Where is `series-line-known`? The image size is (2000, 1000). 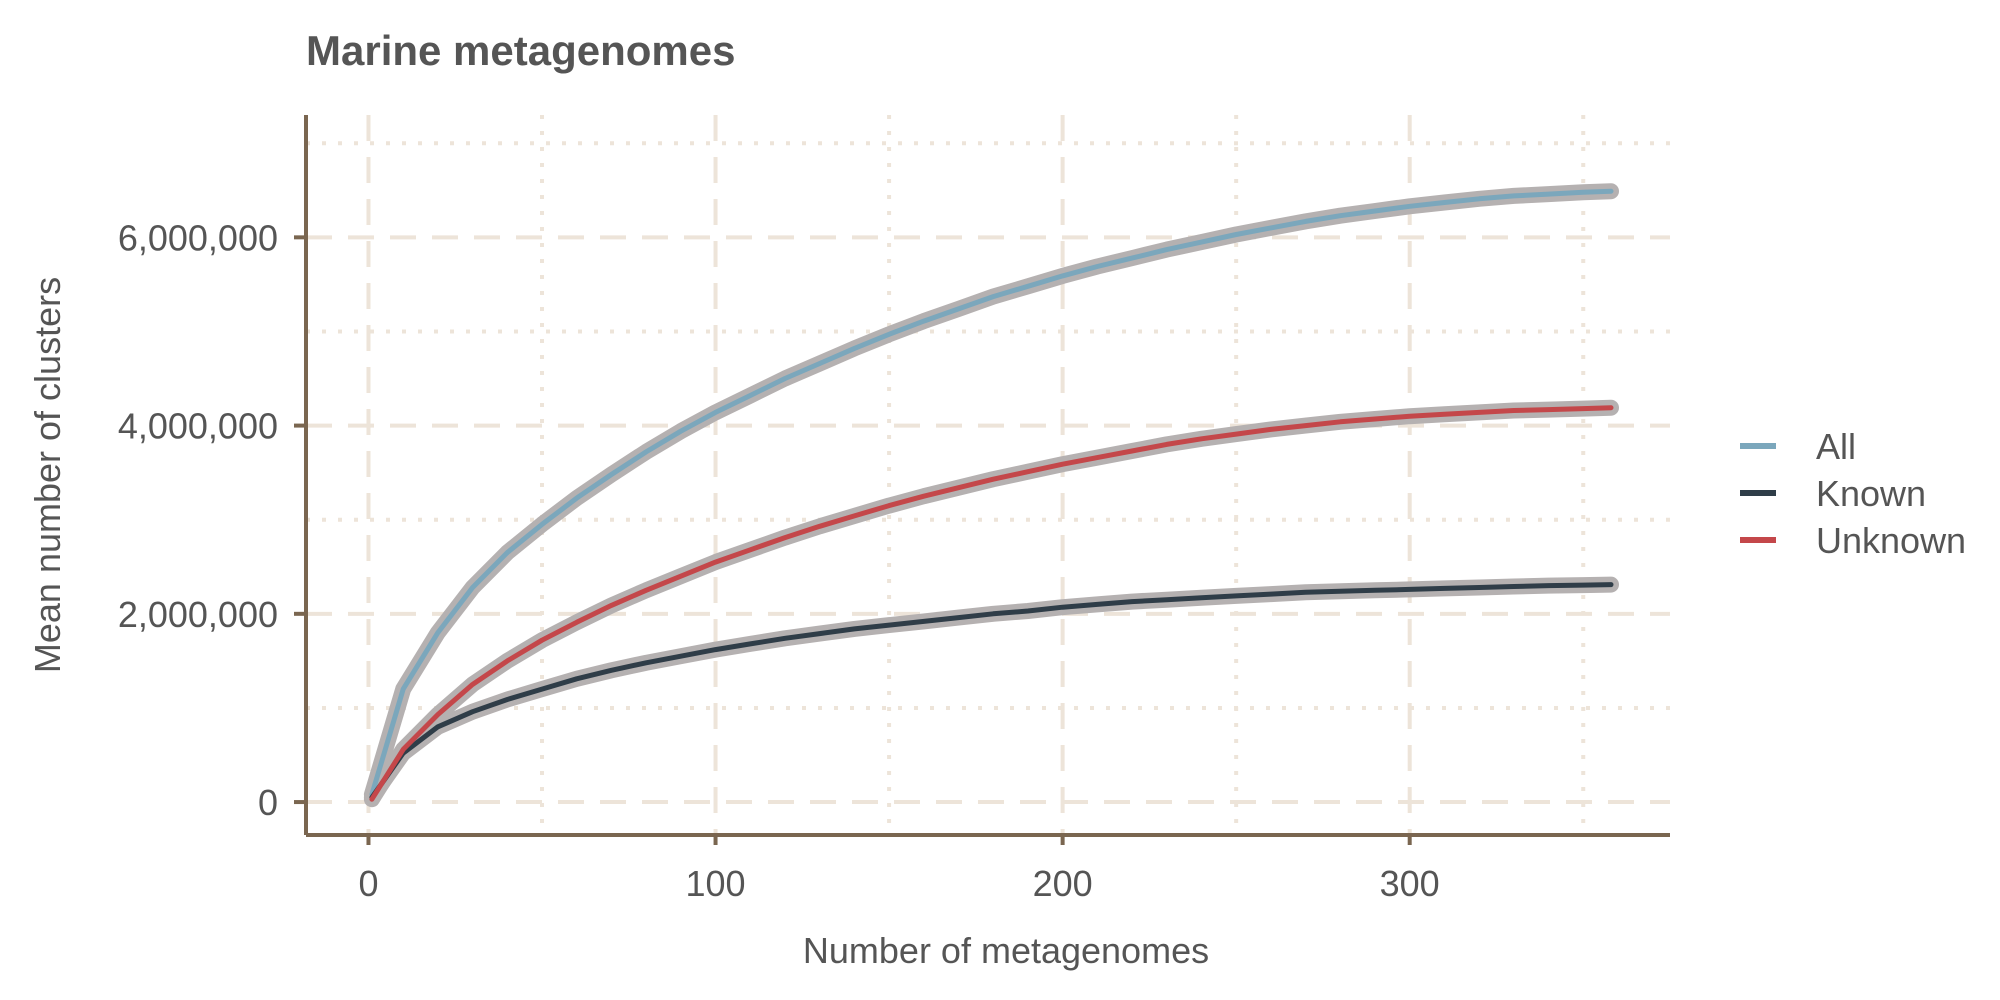
series-line-known is located at coordinates (991, 691).